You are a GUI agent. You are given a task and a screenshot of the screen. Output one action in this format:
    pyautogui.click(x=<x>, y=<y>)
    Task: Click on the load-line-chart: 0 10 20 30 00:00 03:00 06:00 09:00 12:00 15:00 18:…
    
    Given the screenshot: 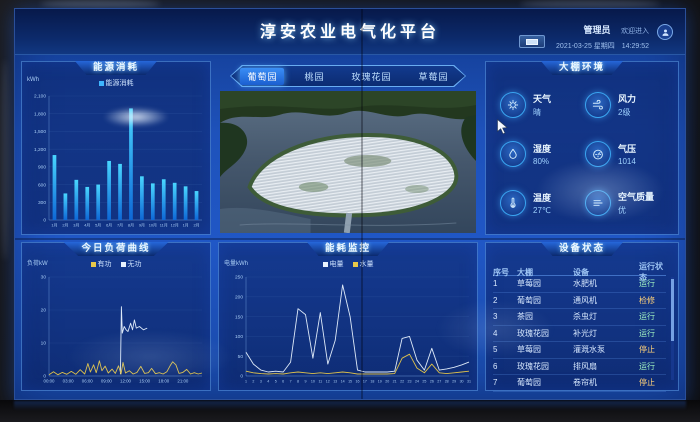 What is the action you would take?
    pyautogui.click(x=116, y=328)
    